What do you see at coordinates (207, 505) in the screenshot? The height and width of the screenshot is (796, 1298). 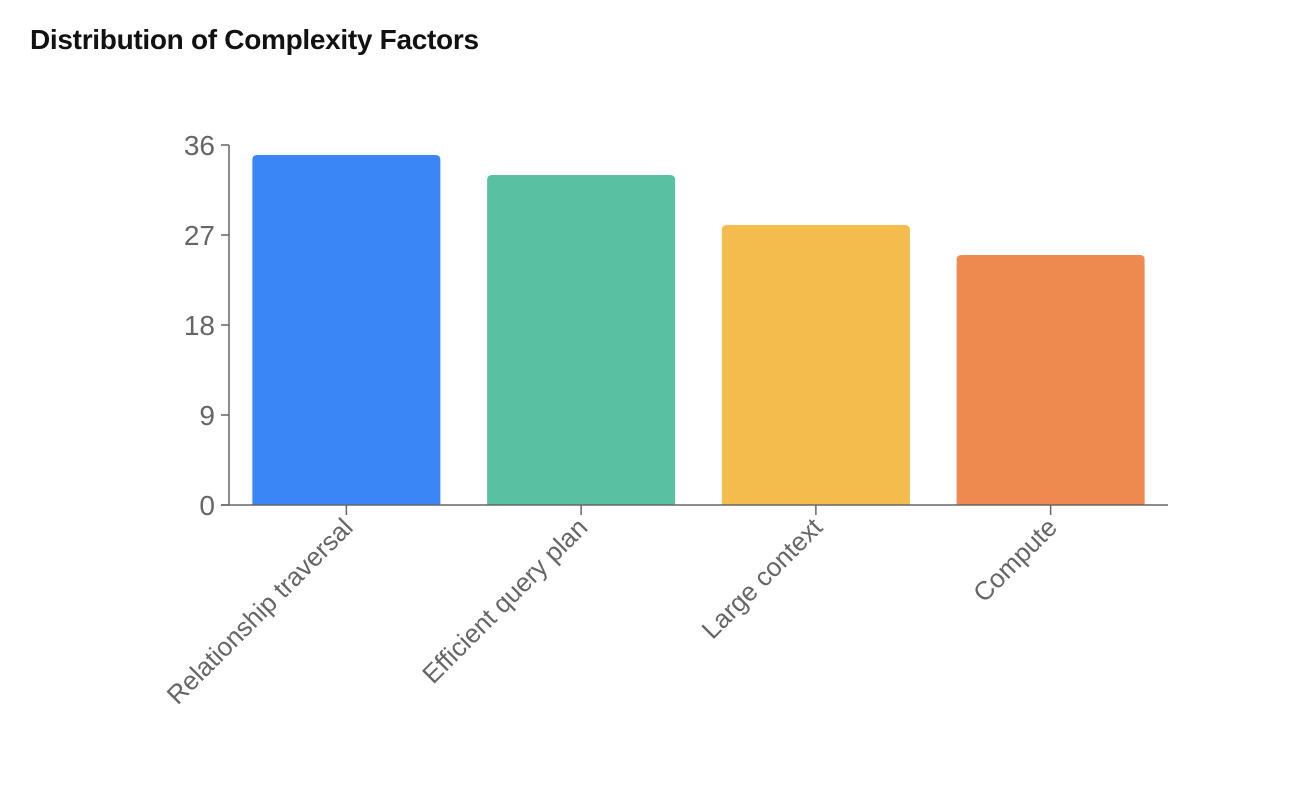 I see `y-tick-label: 0` at bounding box center [207, 505].